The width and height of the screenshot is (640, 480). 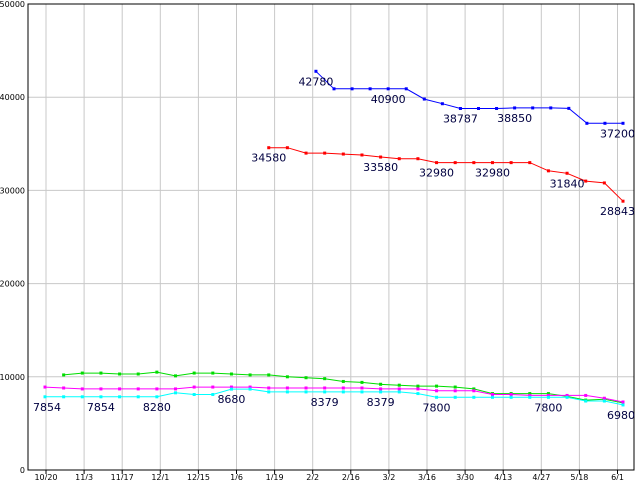 What do you see at coordinates (315, 81) in the screenshot?
I see `data-label: 42780` at bounding box center [315, 81].